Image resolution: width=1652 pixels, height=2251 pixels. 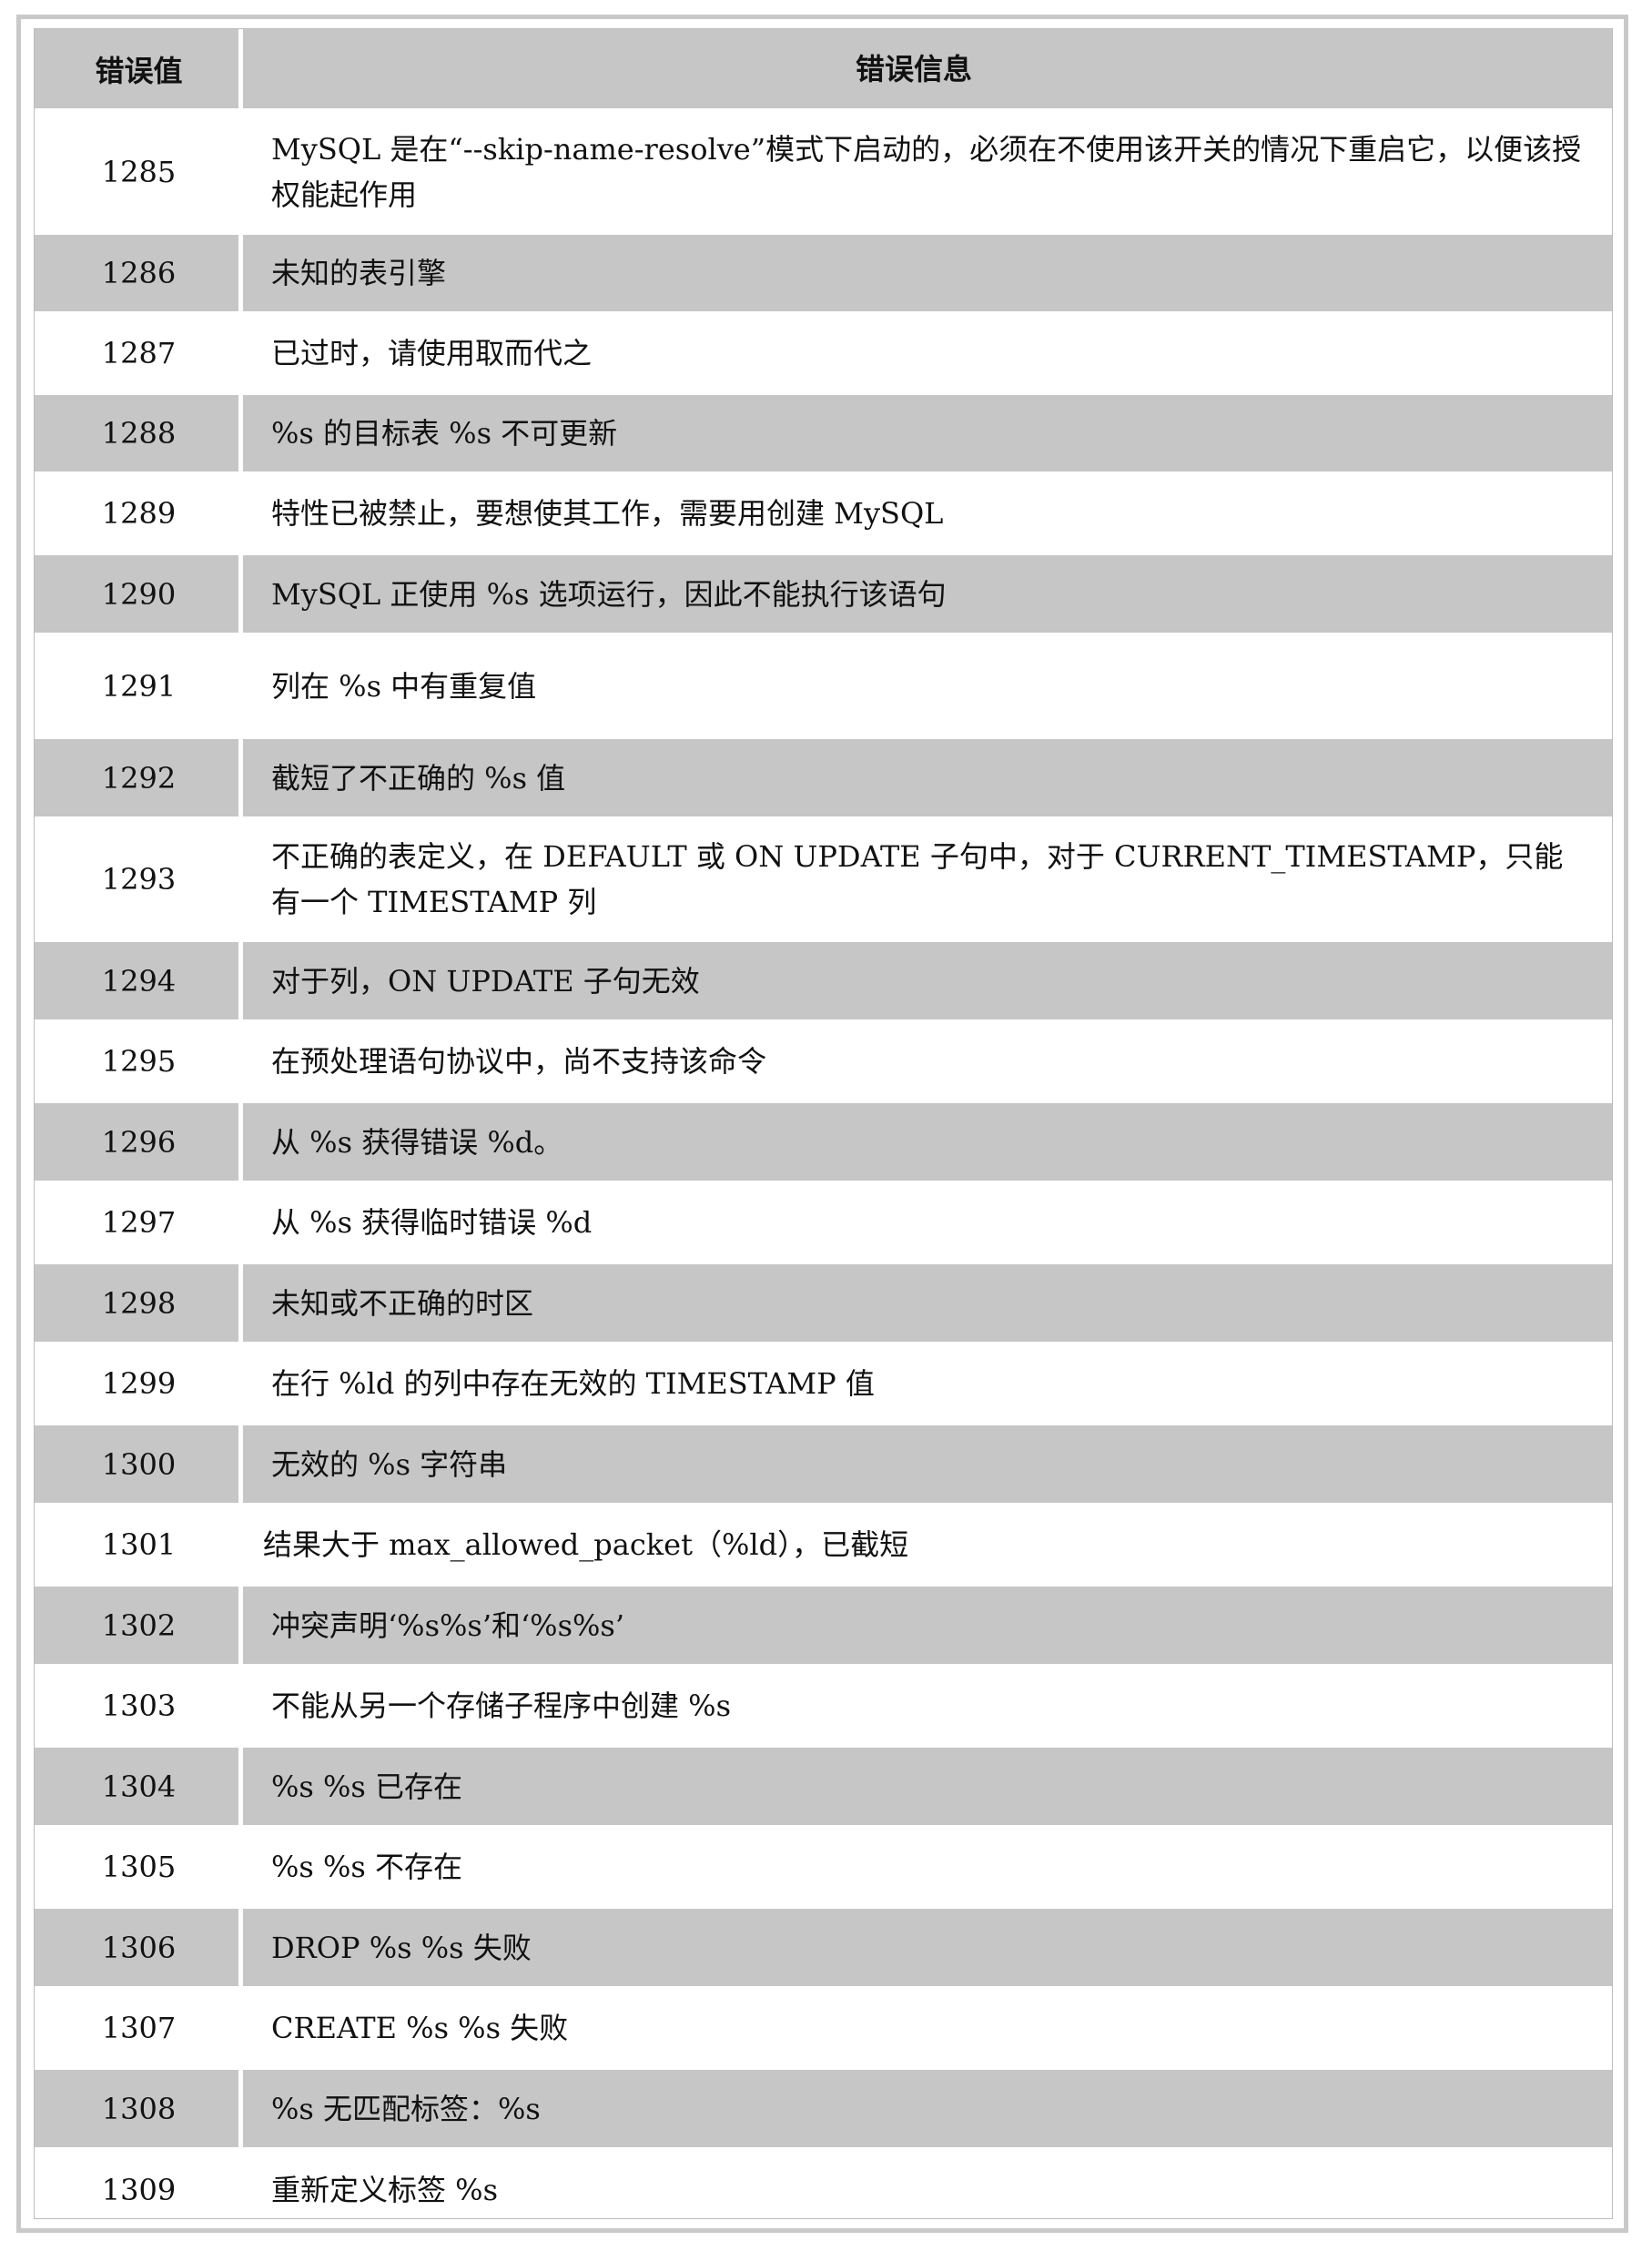 I want to click on table-row: 1307 CREATE %s %s 失败, so click(x=824, y=2030).